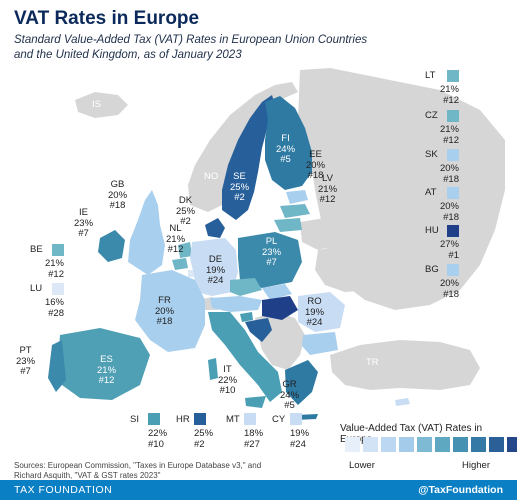 The width and height of the screenshot is (517, 500). I want to click on country-shape-sardinia, so click(213, 369).